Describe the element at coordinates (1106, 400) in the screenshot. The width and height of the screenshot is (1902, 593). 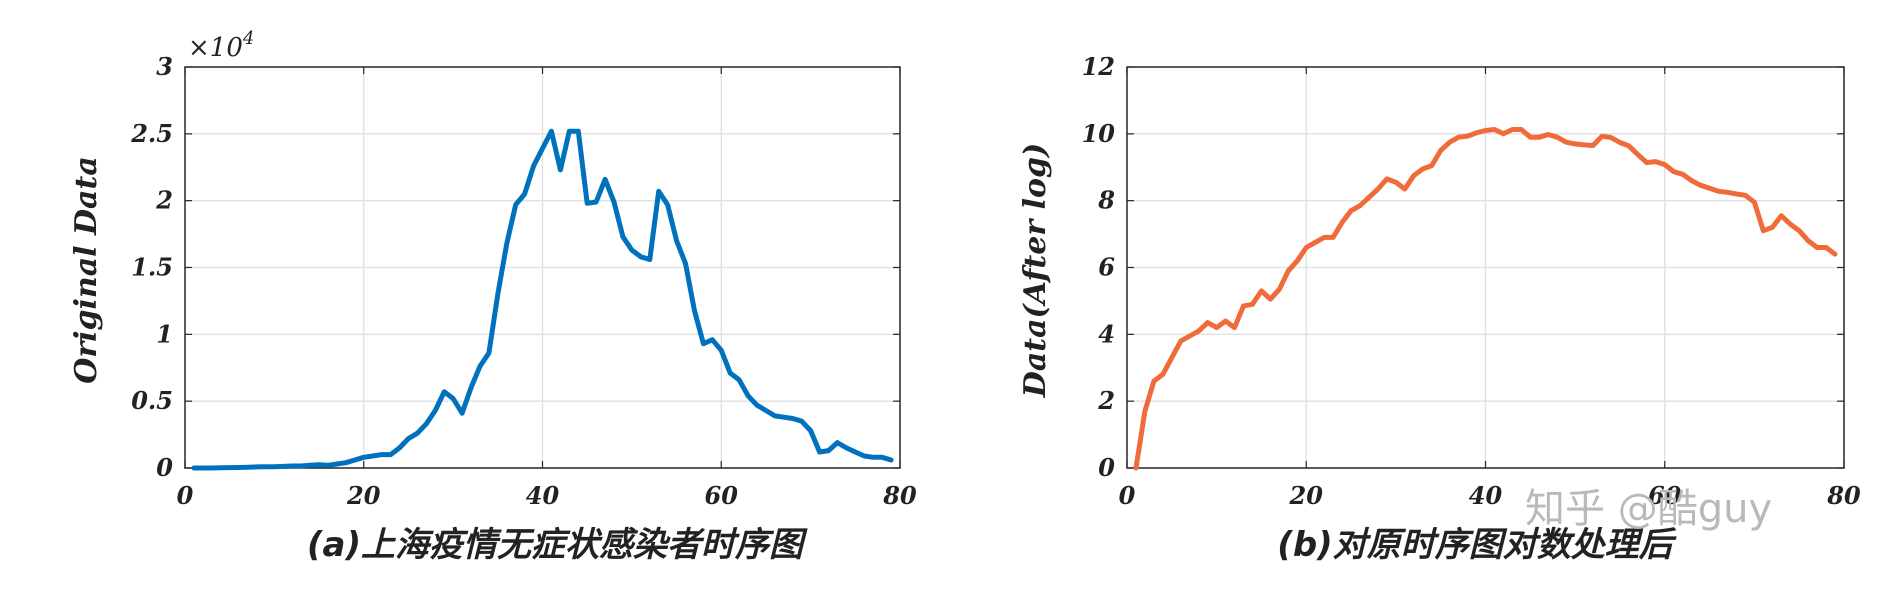
I see `chart-b-y-tick-label: 2` at that location.